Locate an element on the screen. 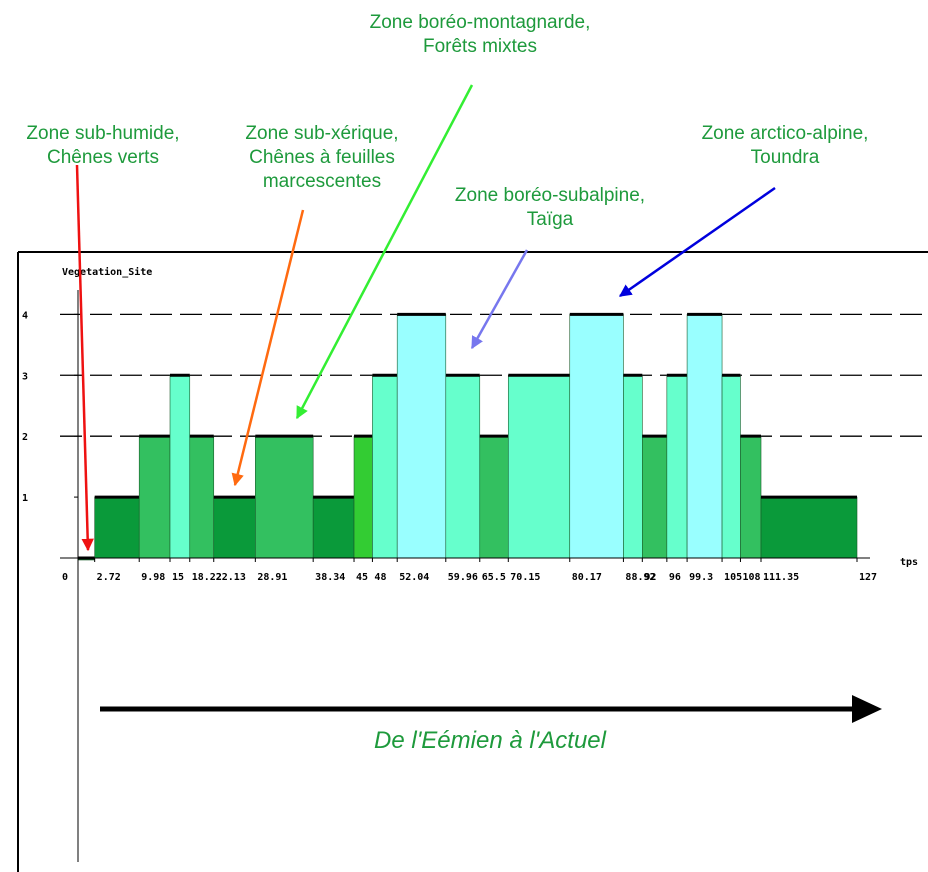 The width and height of the screenshot is (928, 872). x-tick-label: 108 is located at coordinates (751, 577).